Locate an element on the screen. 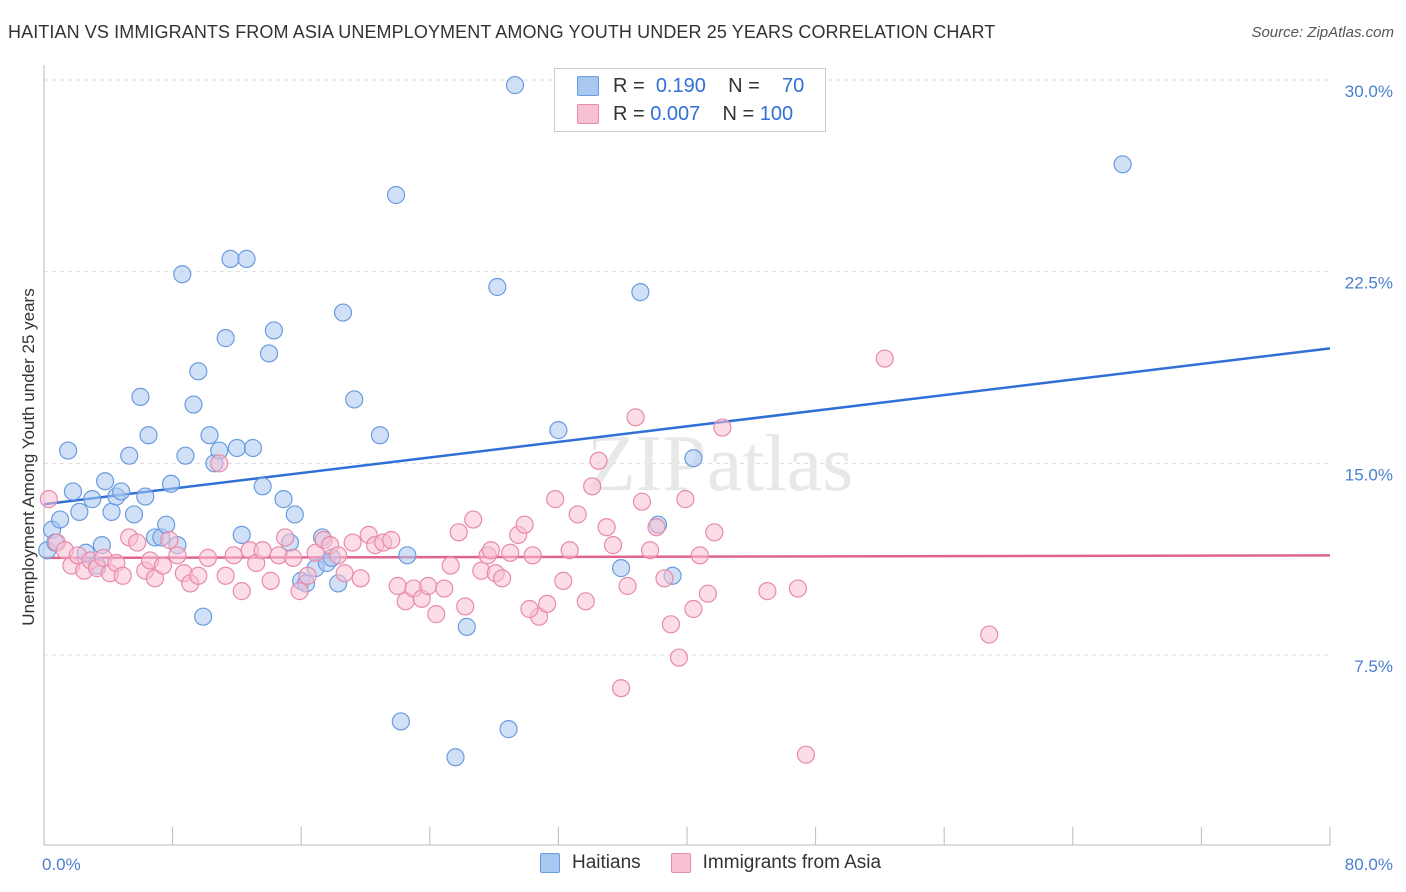 Image resolution: width=1406 pixels, height=892 pixels. n-value-haitians: 70 is located at coordinates (793, 85).